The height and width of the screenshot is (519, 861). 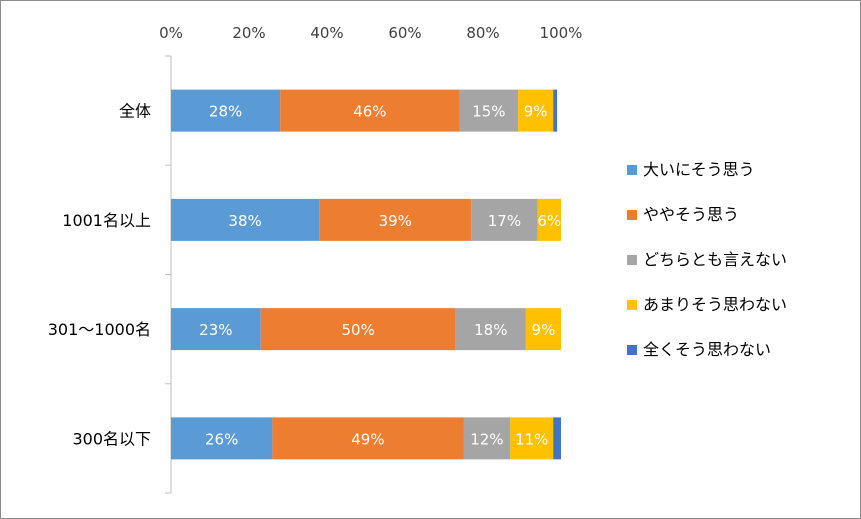 What do you see at coordinates (482, 33) in the screenshot?
I see `x-tick-label: 80%` at bounding box center [482, 33].